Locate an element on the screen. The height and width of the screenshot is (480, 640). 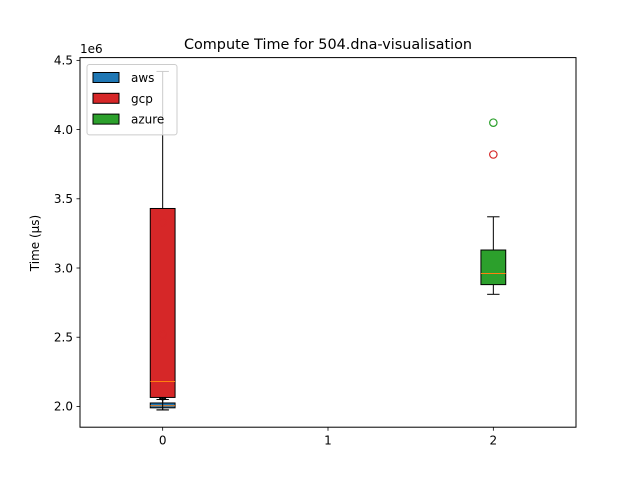
y-tick-label: 2.5 is located at coordinates (63, 338).